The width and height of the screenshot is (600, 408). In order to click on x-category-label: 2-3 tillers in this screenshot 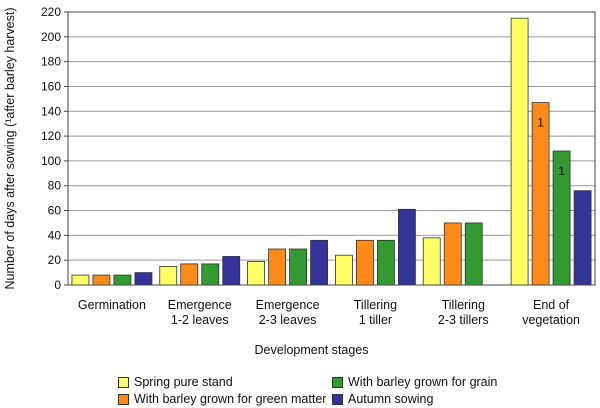, I will do `click(463, 320)`.